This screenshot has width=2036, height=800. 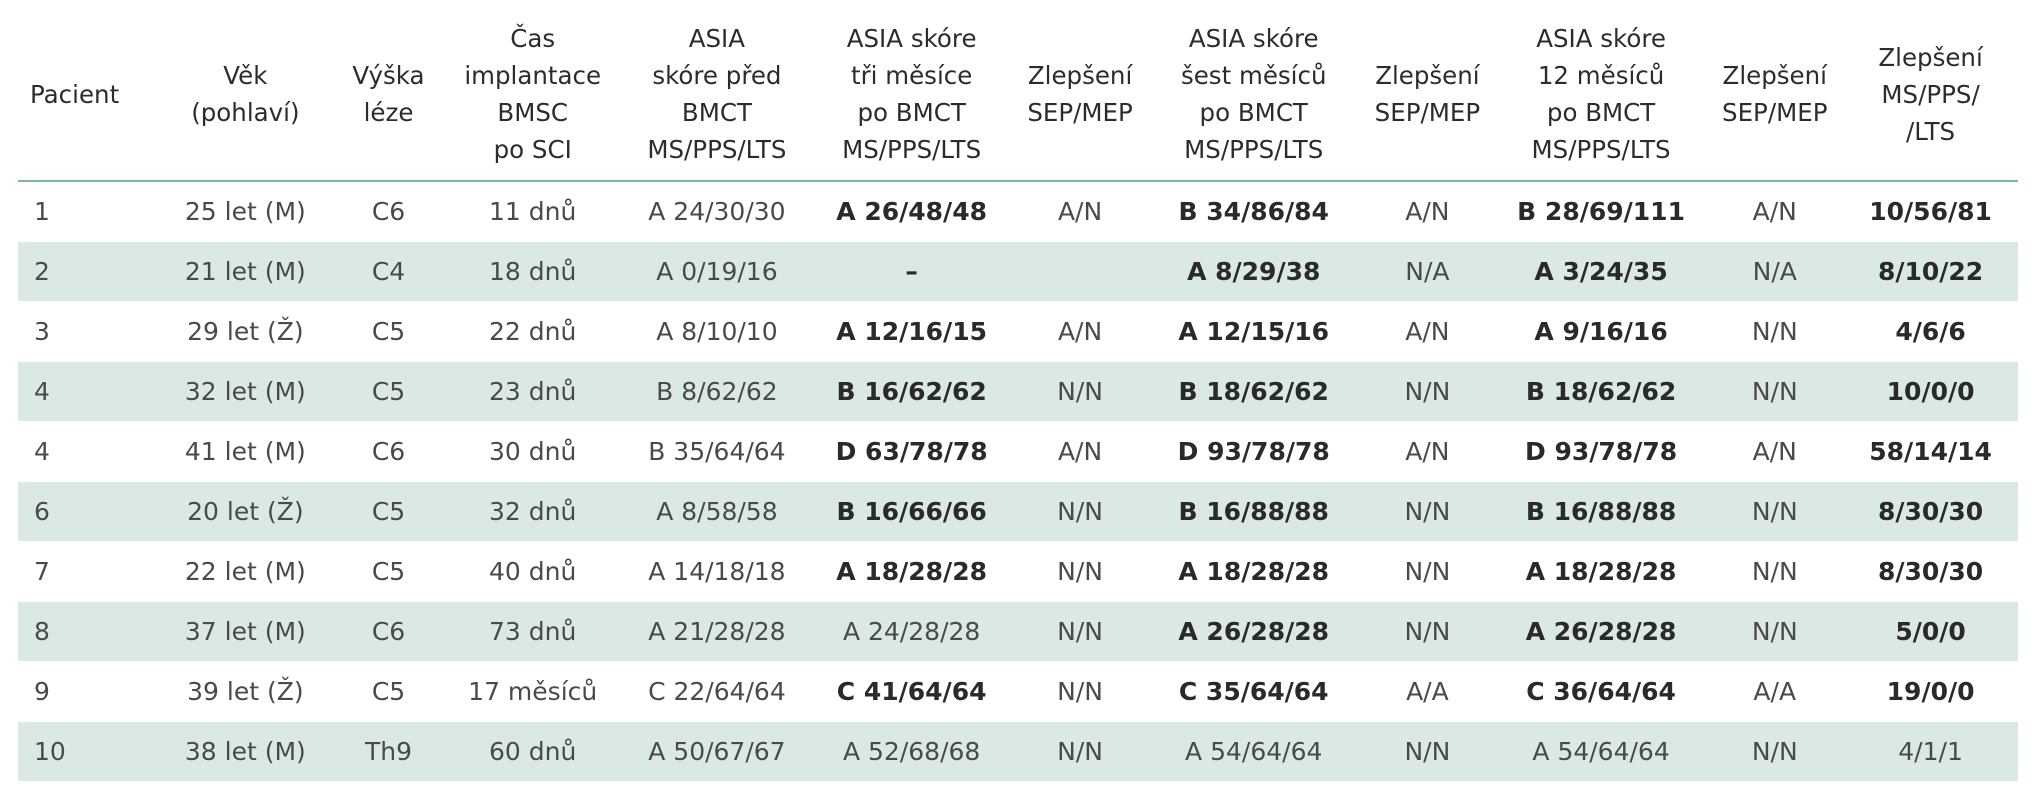 I want to click on cell-asia-pred: C 22/64/64, so click(x=717, y=691).